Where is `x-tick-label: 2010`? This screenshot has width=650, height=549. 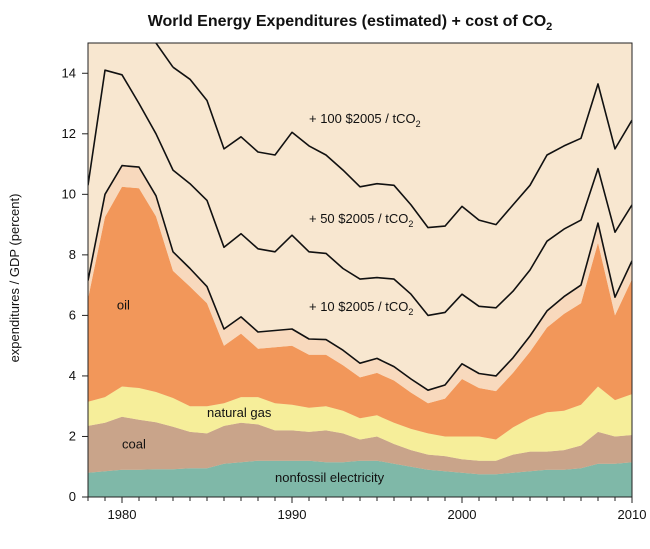
x-tick-label: 2010 is located at coordinates (632, 514).